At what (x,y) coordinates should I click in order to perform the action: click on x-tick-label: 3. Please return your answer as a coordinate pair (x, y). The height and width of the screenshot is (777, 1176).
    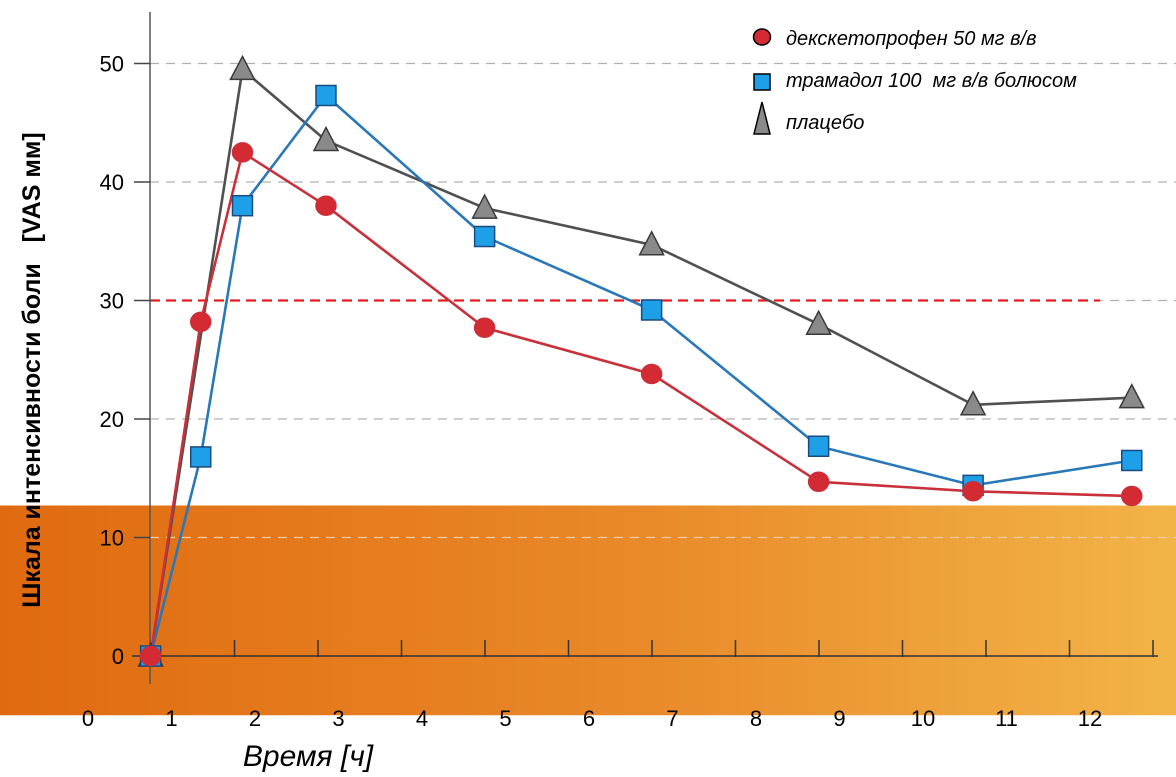
    Looking at the image, I should click on (338, 718).